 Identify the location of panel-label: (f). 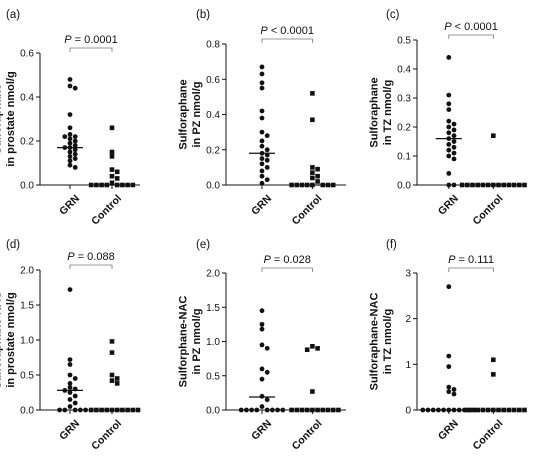
(391, 245).